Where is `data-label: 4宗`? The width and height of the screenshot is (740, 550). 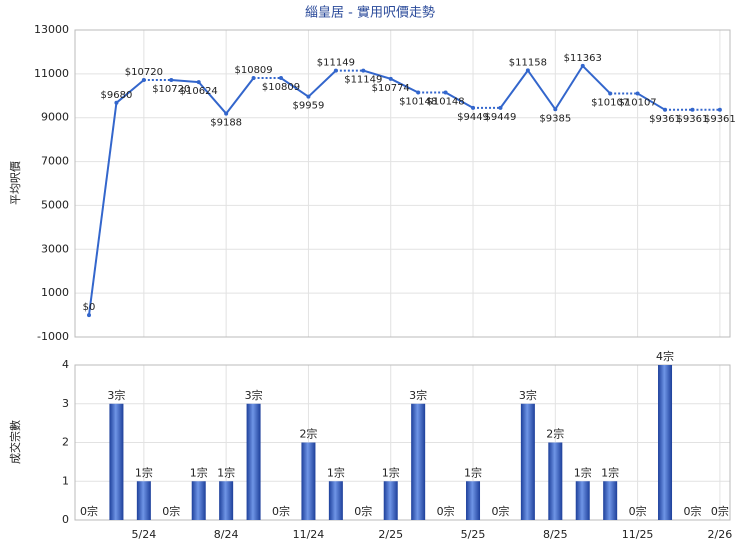
data-label: 4宗 is located at coordinates (665, 356).